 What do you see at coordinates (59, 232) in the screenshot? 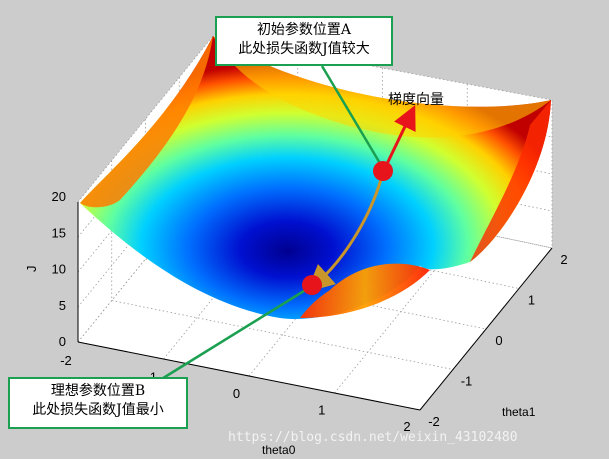
I see `z-tick-label: 15` at bounding box center [59, 232].